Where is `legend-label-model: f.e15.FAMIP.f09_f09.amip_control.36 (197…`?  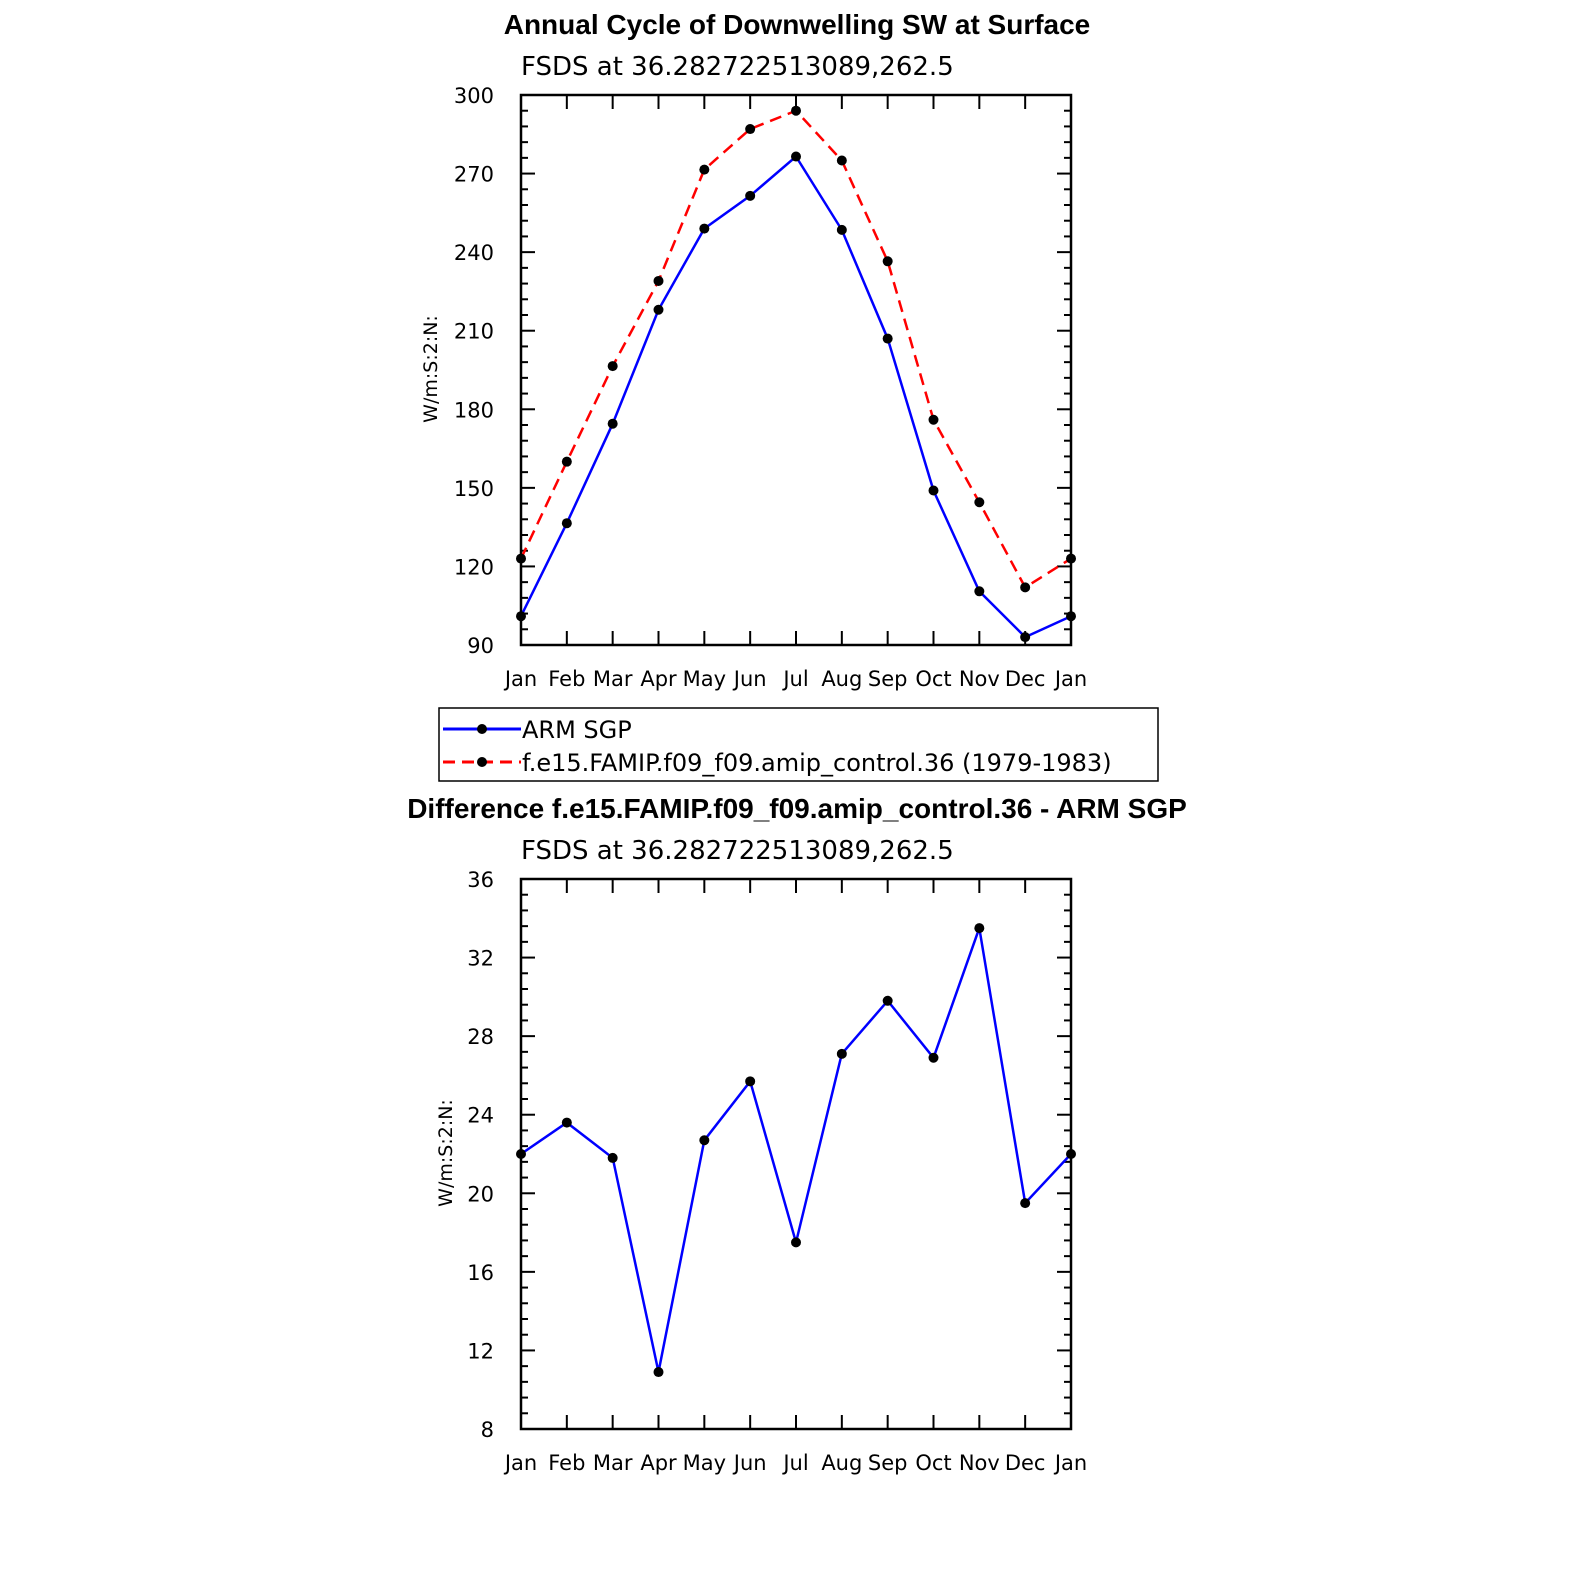
legend-label-model: f.e15.FAMIP.f09_f09.amip_control.36 (197… is located at coordinates (817, 763).